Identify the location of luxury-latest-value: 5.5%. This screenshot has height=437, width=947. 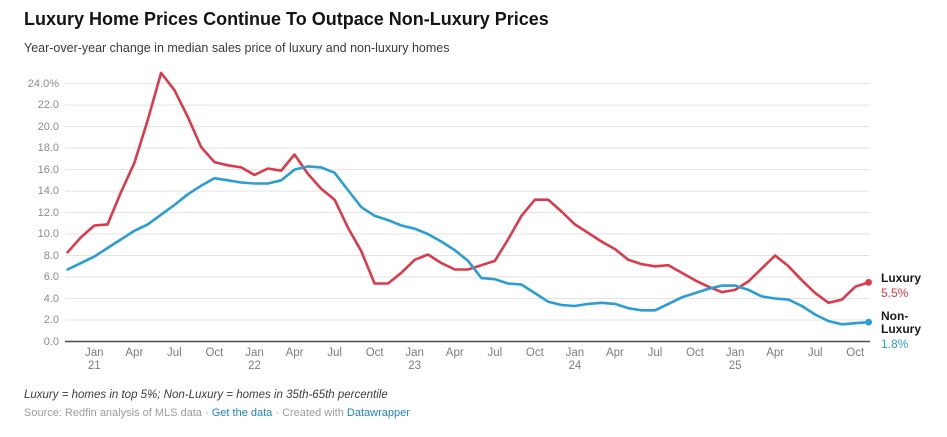
(895, 293).